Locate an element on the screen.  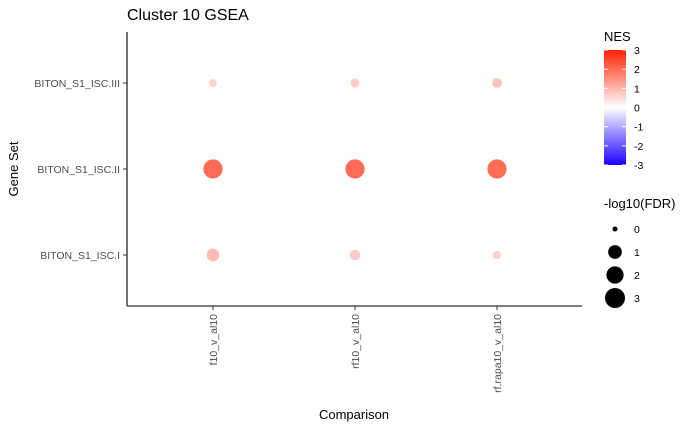
fdr-legend-label: 1 is located at coordinates (637, 253).